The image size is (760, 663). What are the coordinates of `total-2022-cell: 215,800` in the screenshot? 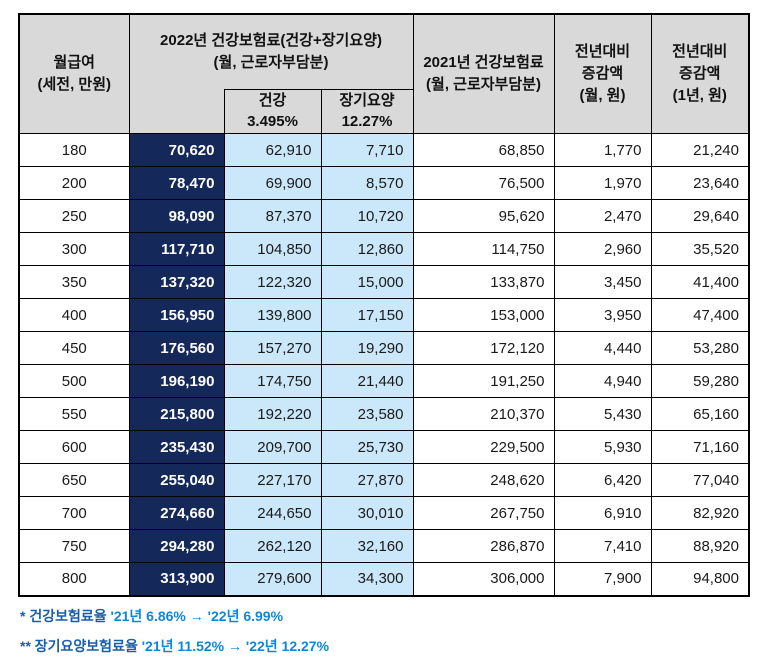 It's located at (176, 414).